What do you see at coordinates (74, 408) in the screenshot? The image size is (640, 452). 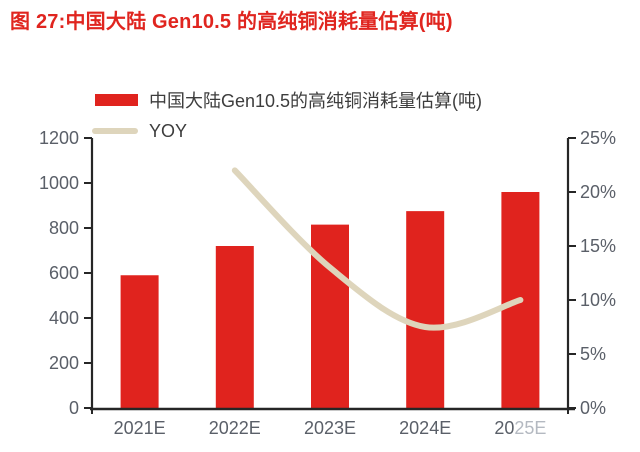 I see `left-axis-tick-label: 0` at bounding box center [74, 408].